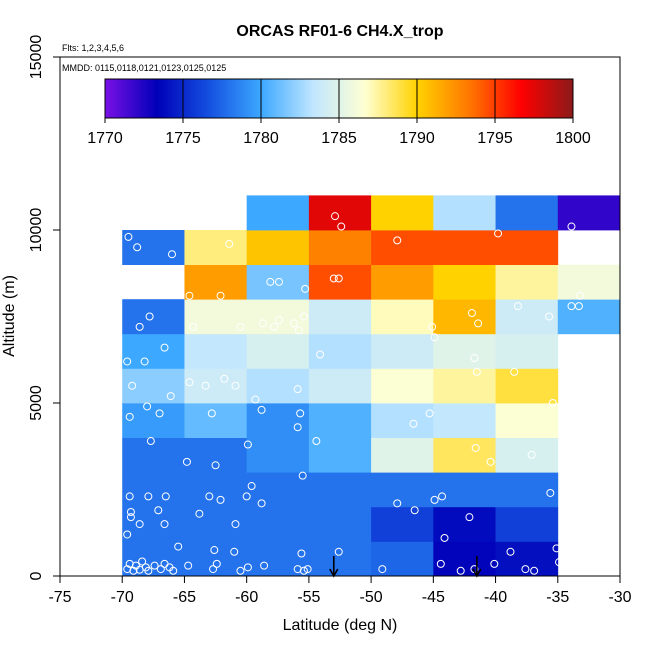 This screenshot has height=650, width=650. I want to click on y-axis-label: Altitude (m), so click(9, 316).